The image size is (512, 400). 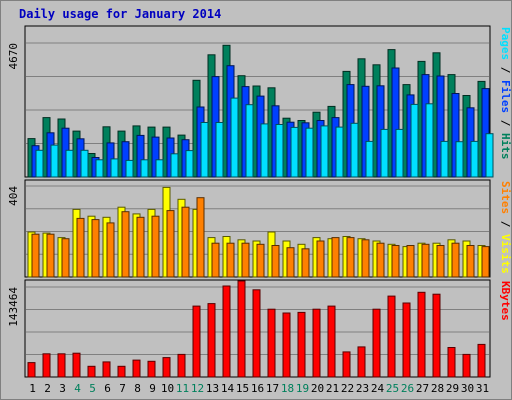 I want to click on x-tick-label: 3, so click(x=62, y=388).